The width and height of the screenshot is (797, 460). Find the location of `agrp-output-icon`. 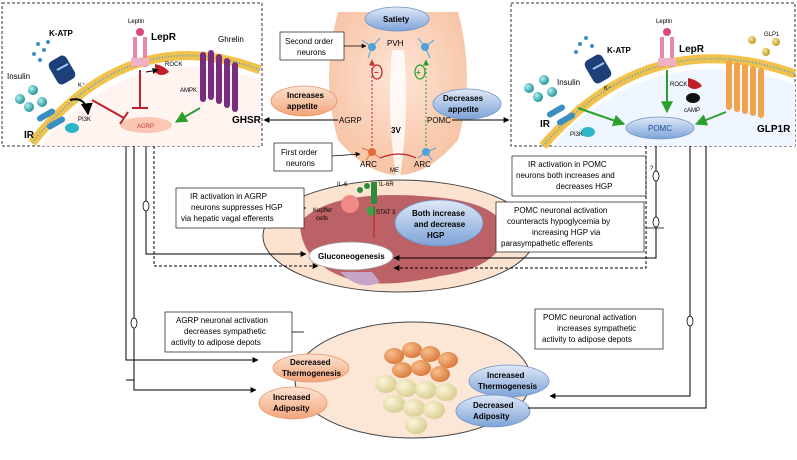

agrp-output-icon is located at coordinates (146, 125).